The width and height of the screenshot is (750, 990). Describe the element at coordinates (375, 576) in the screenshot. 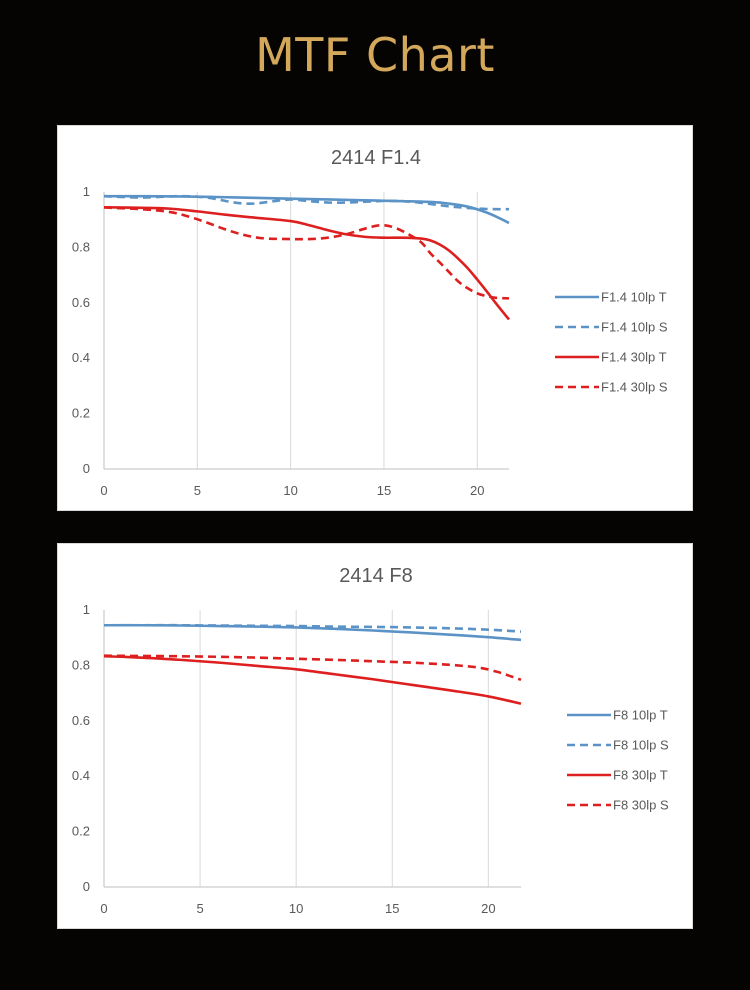

I see `chart-title: 2414 F8` at that location.